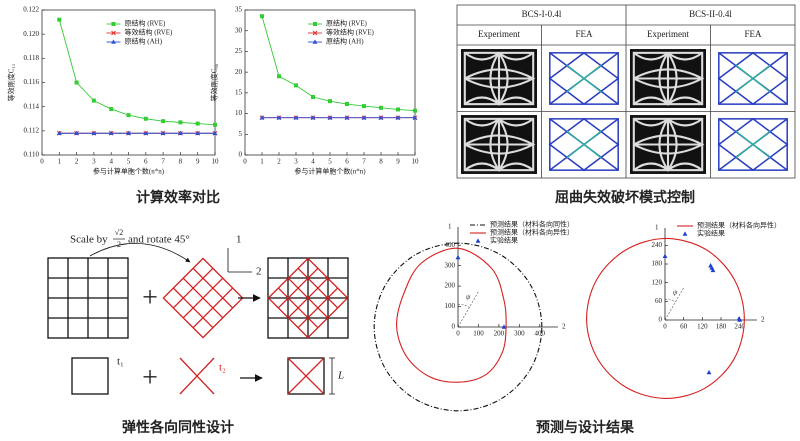  What do you see at coordinates (239, 92) in the screenshot?
I see `y-tick-label: 15` at bounding box center [239, 92].